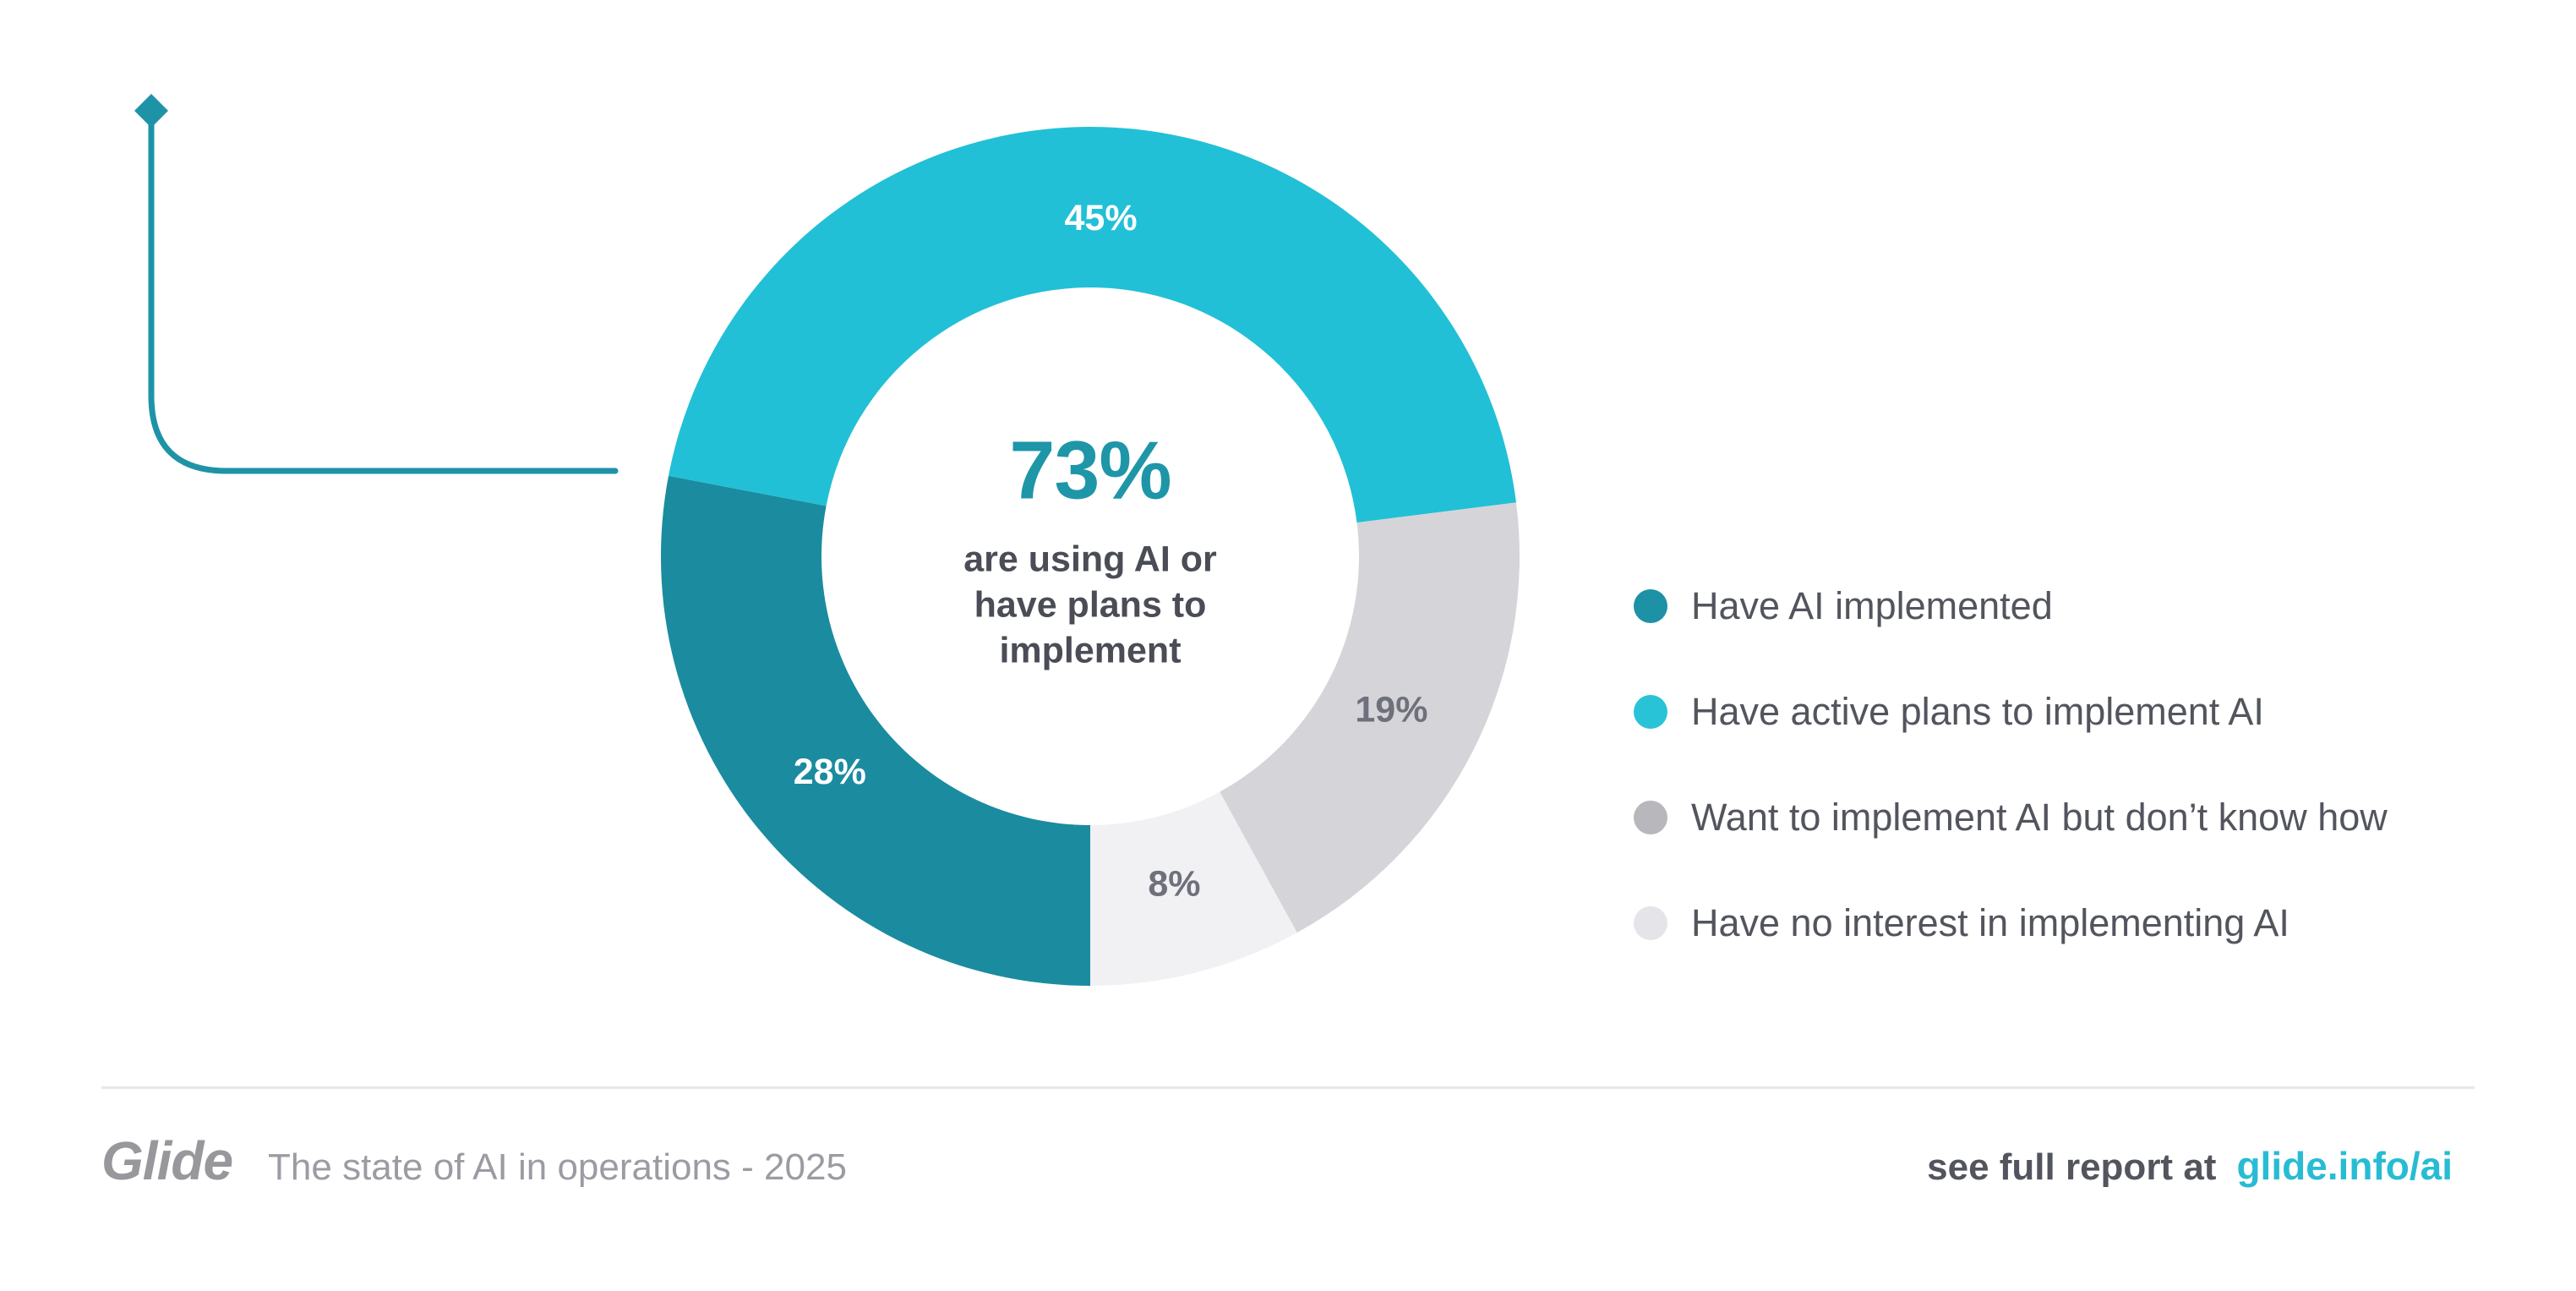 This screenshot has width=2576, height=1291. I want to click on center-caption-line: are using AI or, so click(1090, 559).